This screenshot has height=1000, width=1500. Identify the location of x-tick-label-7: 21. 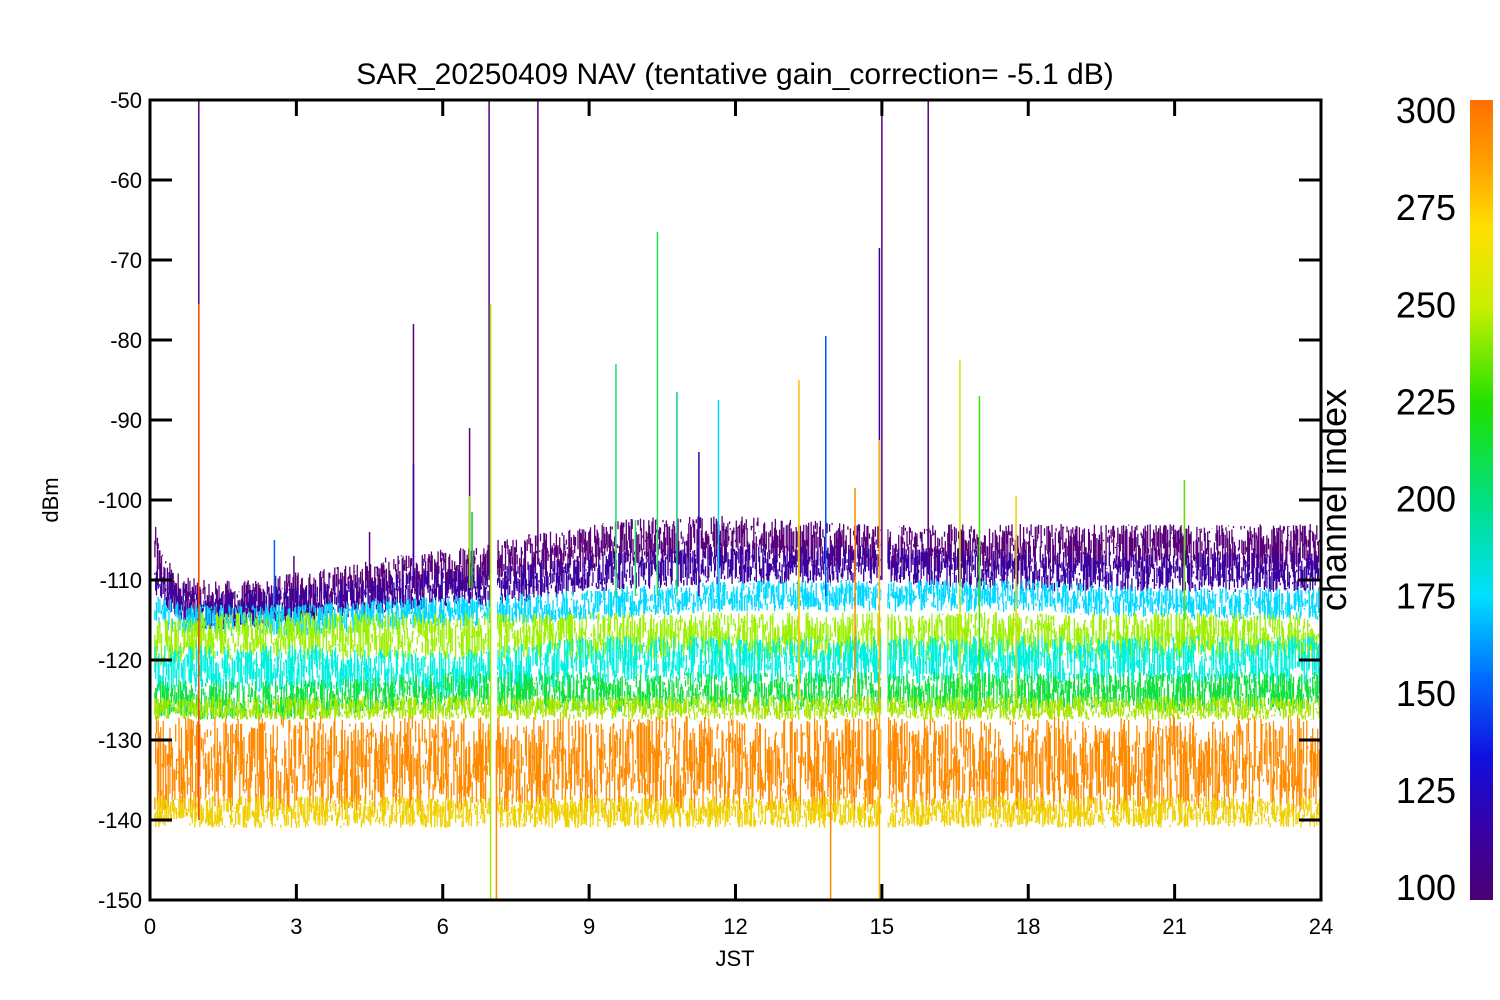
(1174, 926).